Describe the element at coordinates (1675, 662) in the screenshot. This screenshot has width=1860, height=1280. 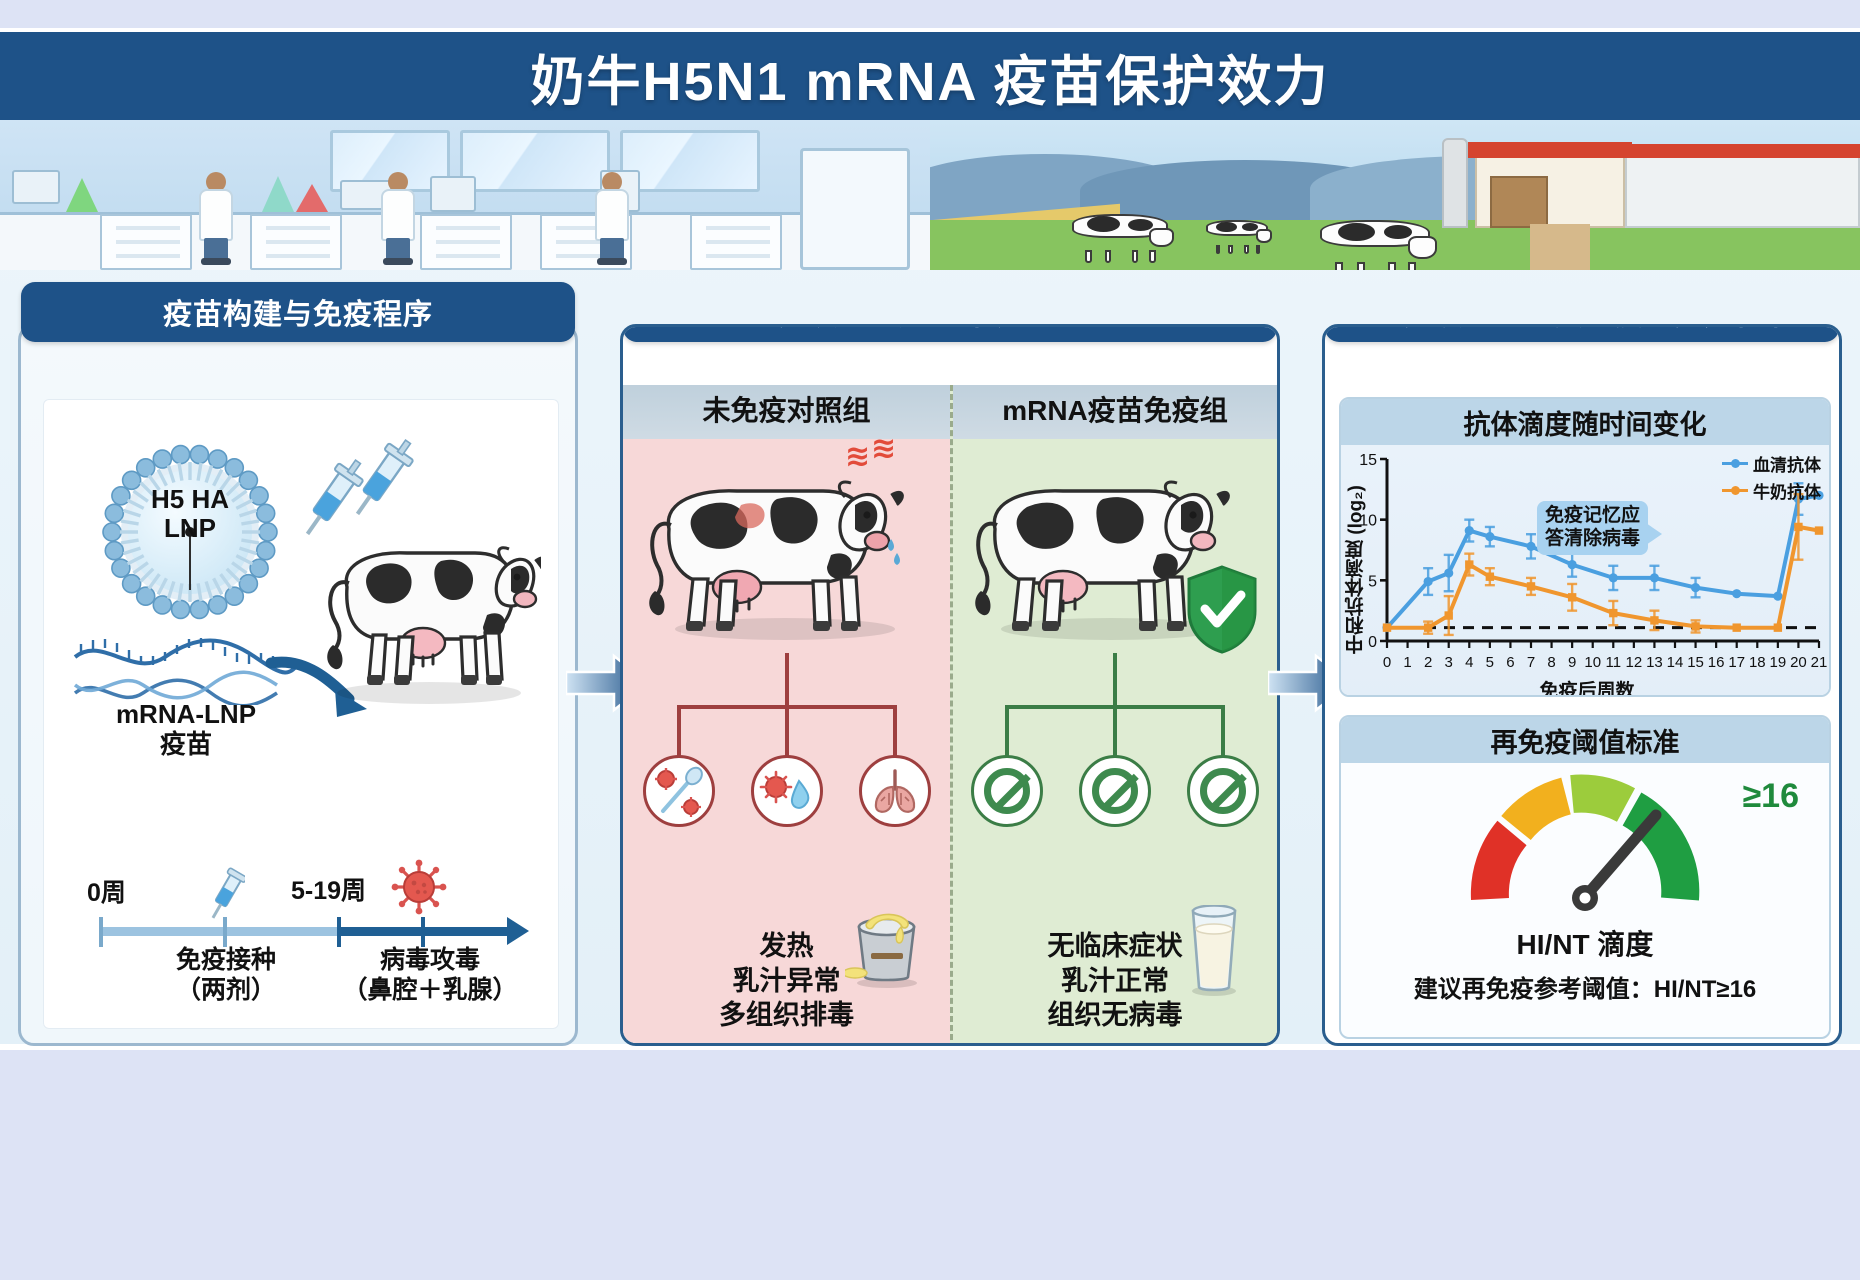
I see `svg-text: 14` at that location.